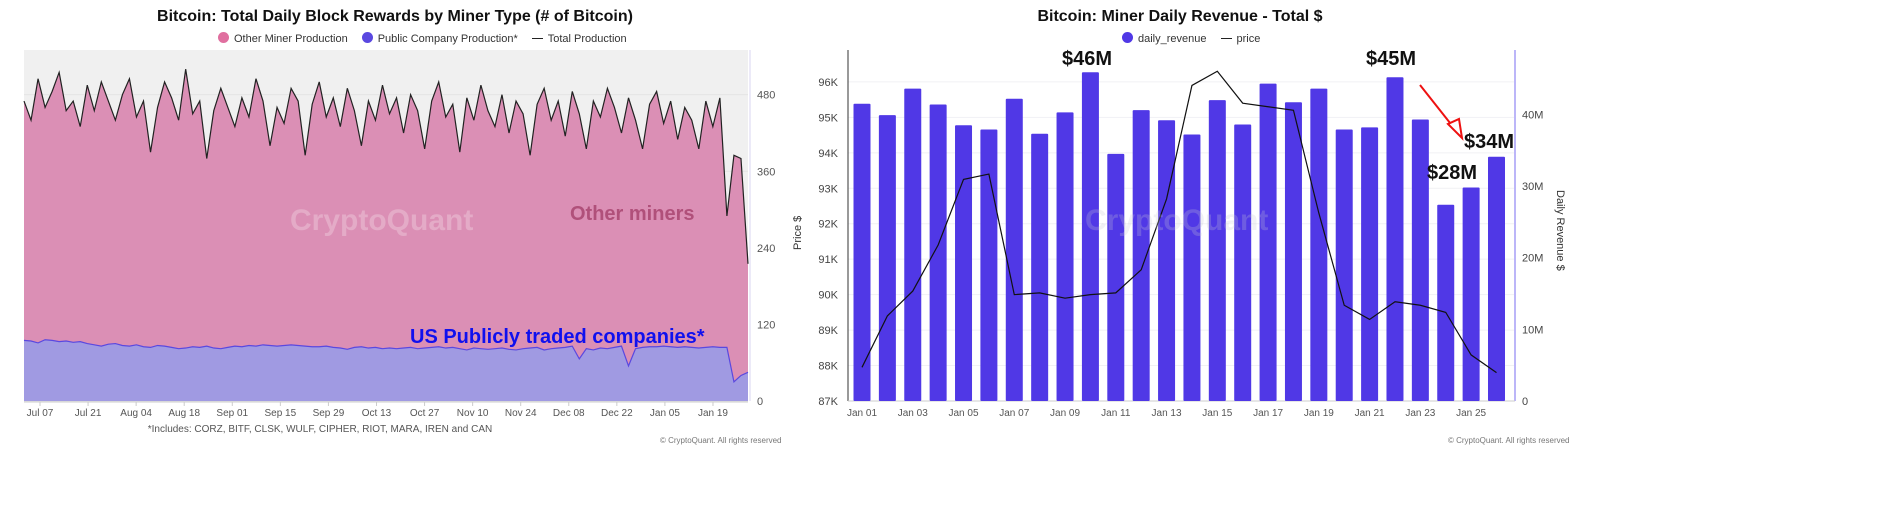 The width and height of the screenshot is (1882, 520). What do you see at coordinates (1452, 173) in the screenshot?
I see `annotation-28m: $28M` at bounding box center [1452, 173].